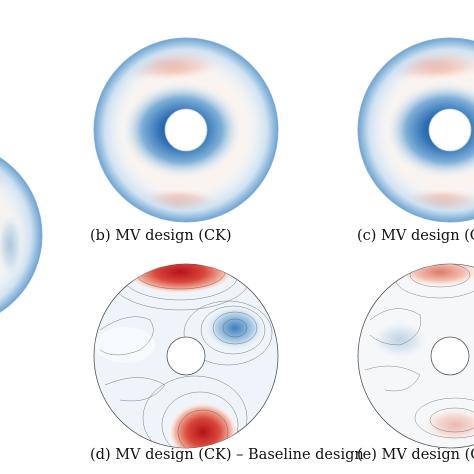  What do you see at coordinates (415, 356) in the screenshot?
I see `panel-e-disk` at bounding box center [415, 356].